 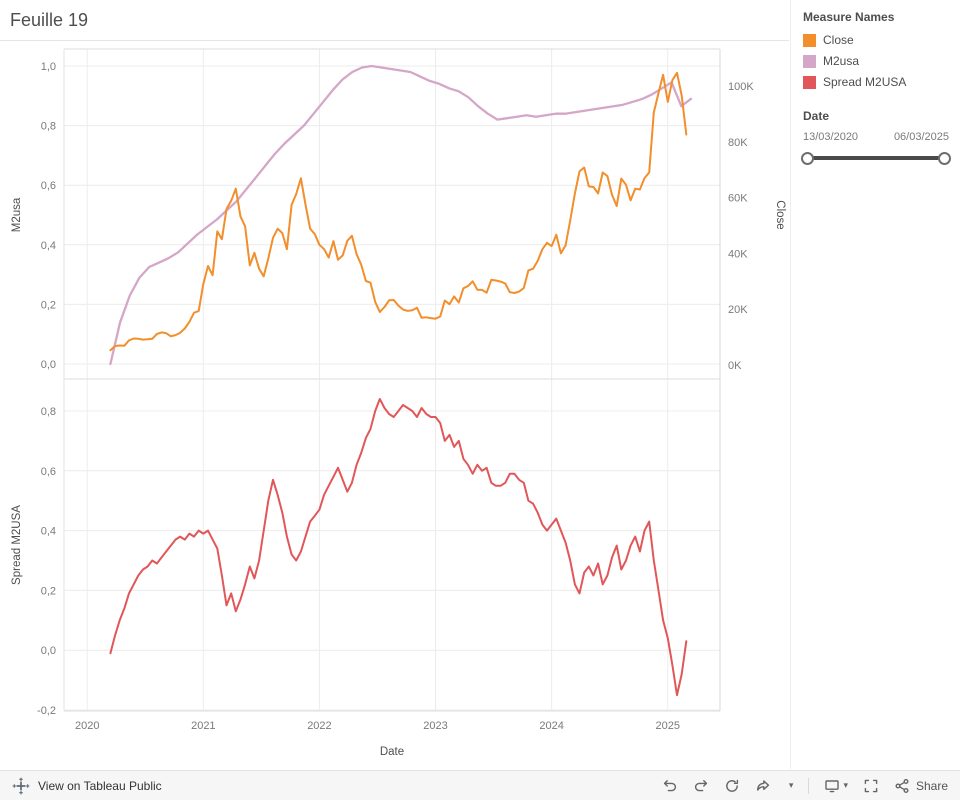 What do you see at coordinates (838, 40) in the screenshot?
I see `legend-item-label: Close` at bounding box center [838, 40].